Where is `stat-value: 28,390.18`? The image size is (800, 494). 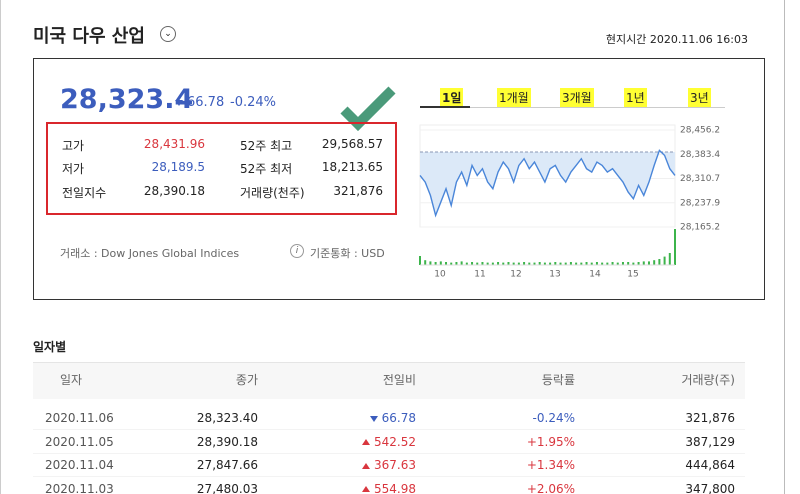 stat-value: 28,390.18 is located at coordinates (174, 191).